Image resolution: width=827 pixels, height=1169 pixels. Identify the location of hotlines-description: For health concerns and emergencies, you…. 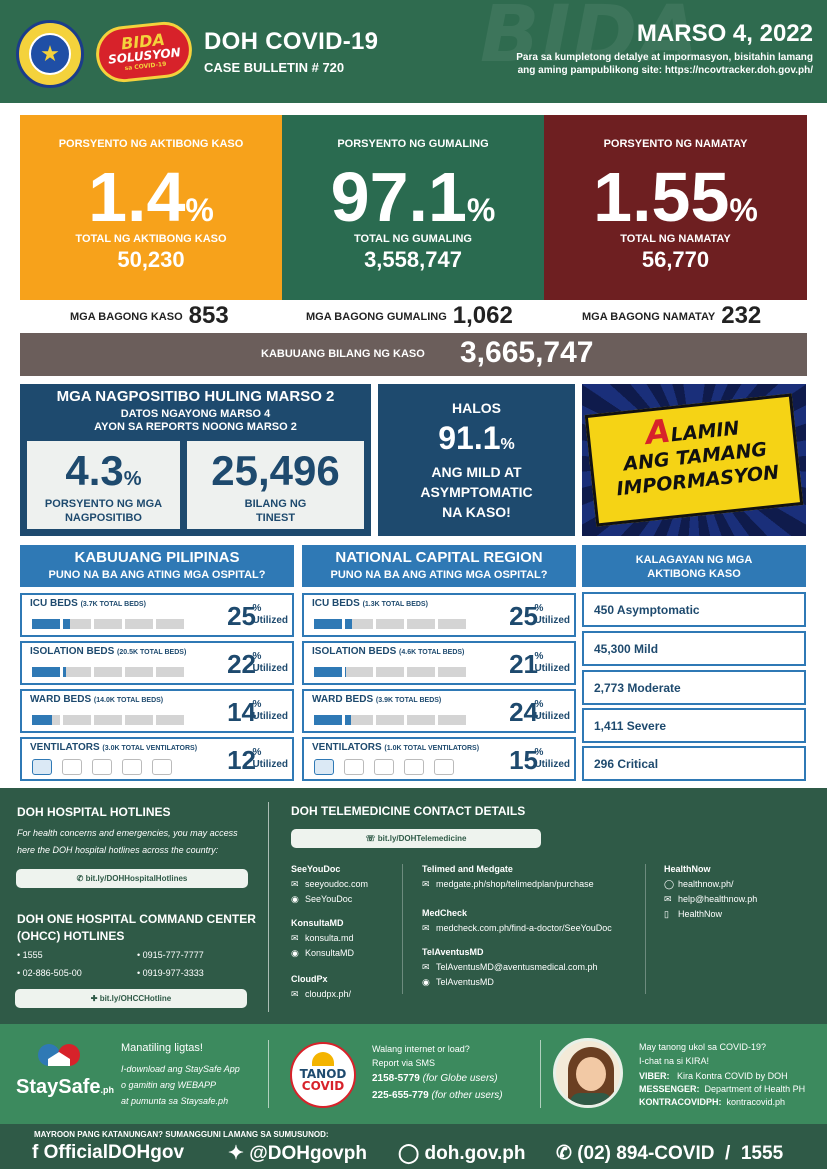
(127, 841).